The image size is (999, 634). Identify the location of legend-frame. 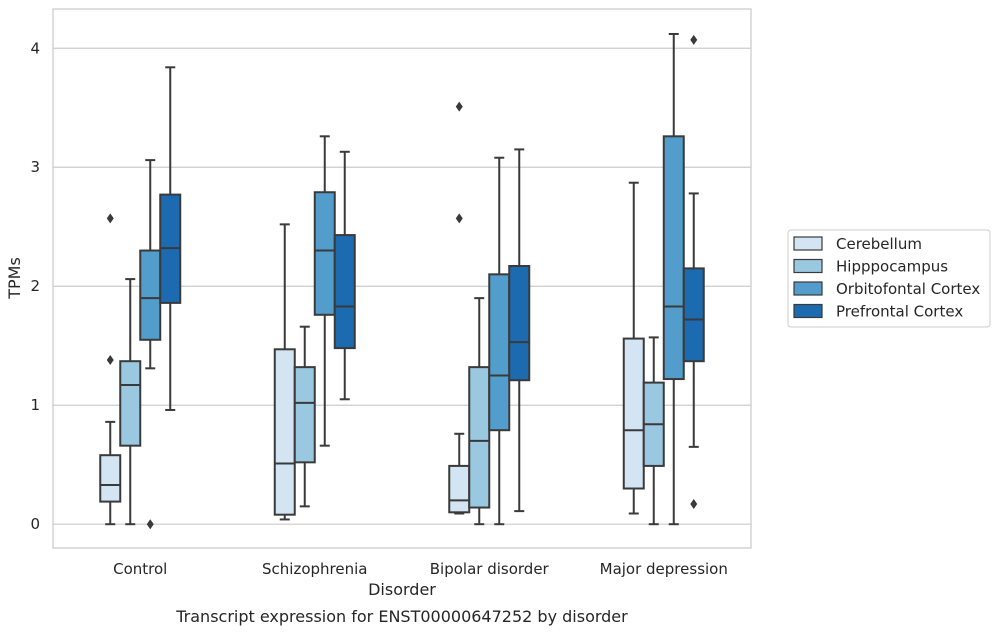
(889, 278).